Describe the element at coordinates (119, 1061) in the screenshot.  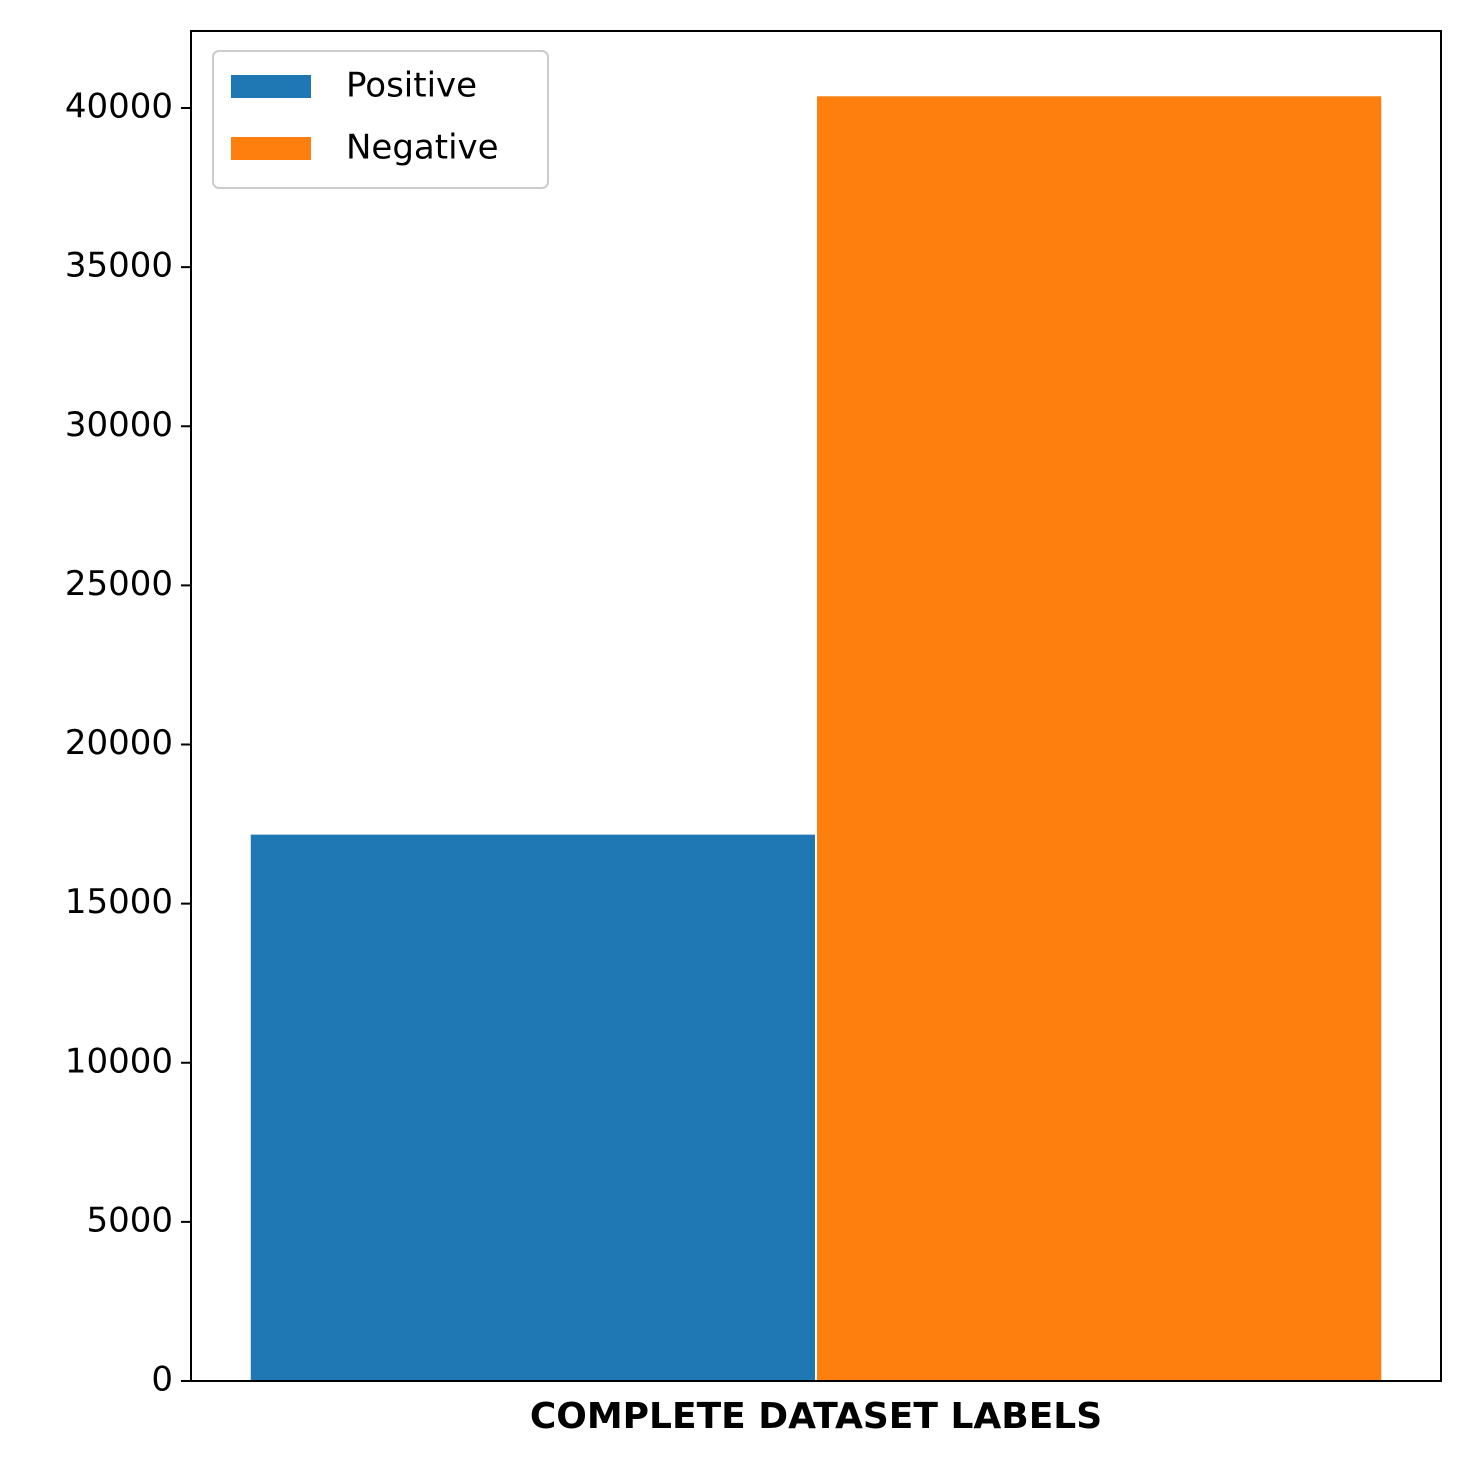
I see `y-tick-label: 10000` at that location.